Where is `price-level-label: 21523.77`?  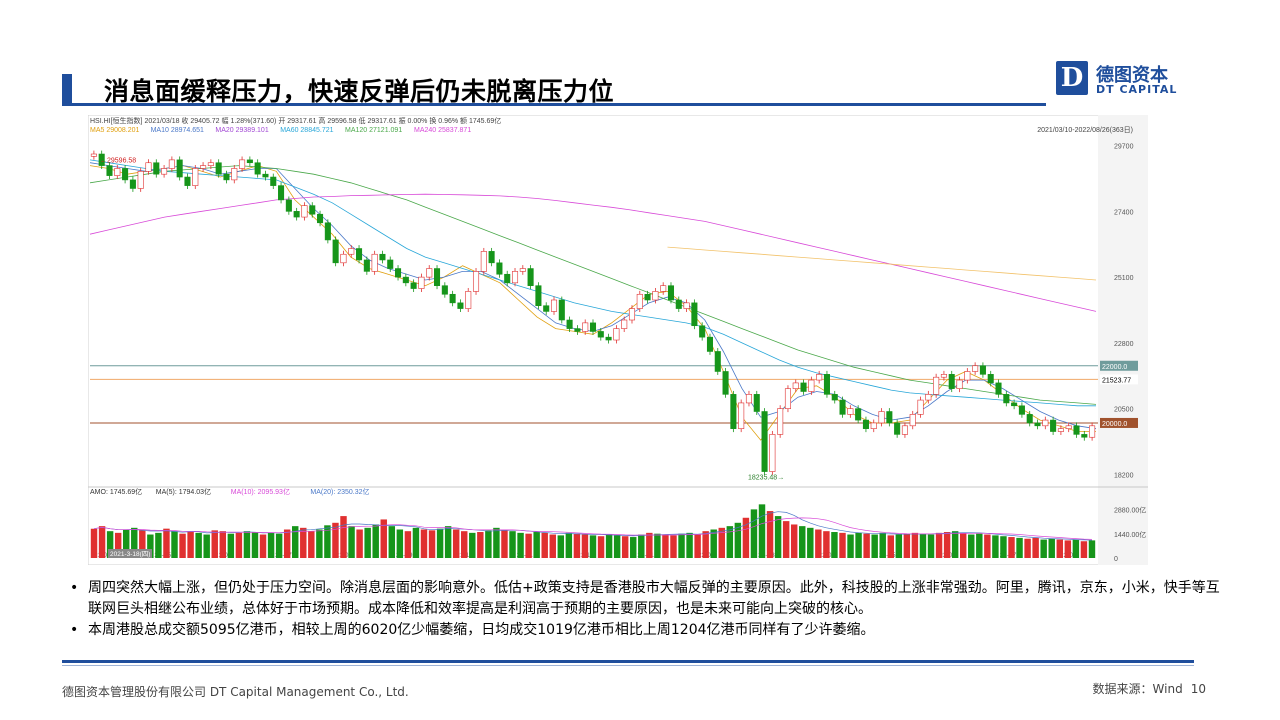 price-level-label: 21523.77 is located at coordinates (1116, 380).